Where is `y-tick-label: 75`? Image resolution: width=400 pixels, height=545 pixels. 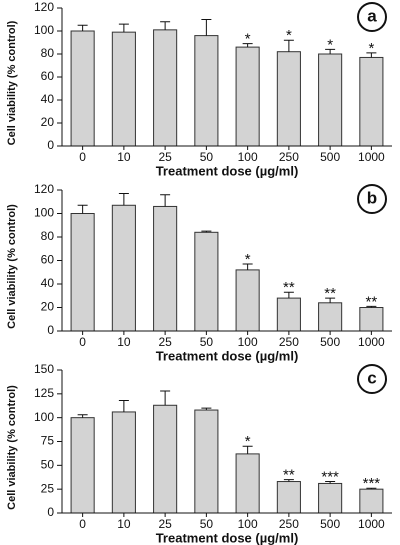
y-tick-label: 75 is located at coordinates (48, 441).